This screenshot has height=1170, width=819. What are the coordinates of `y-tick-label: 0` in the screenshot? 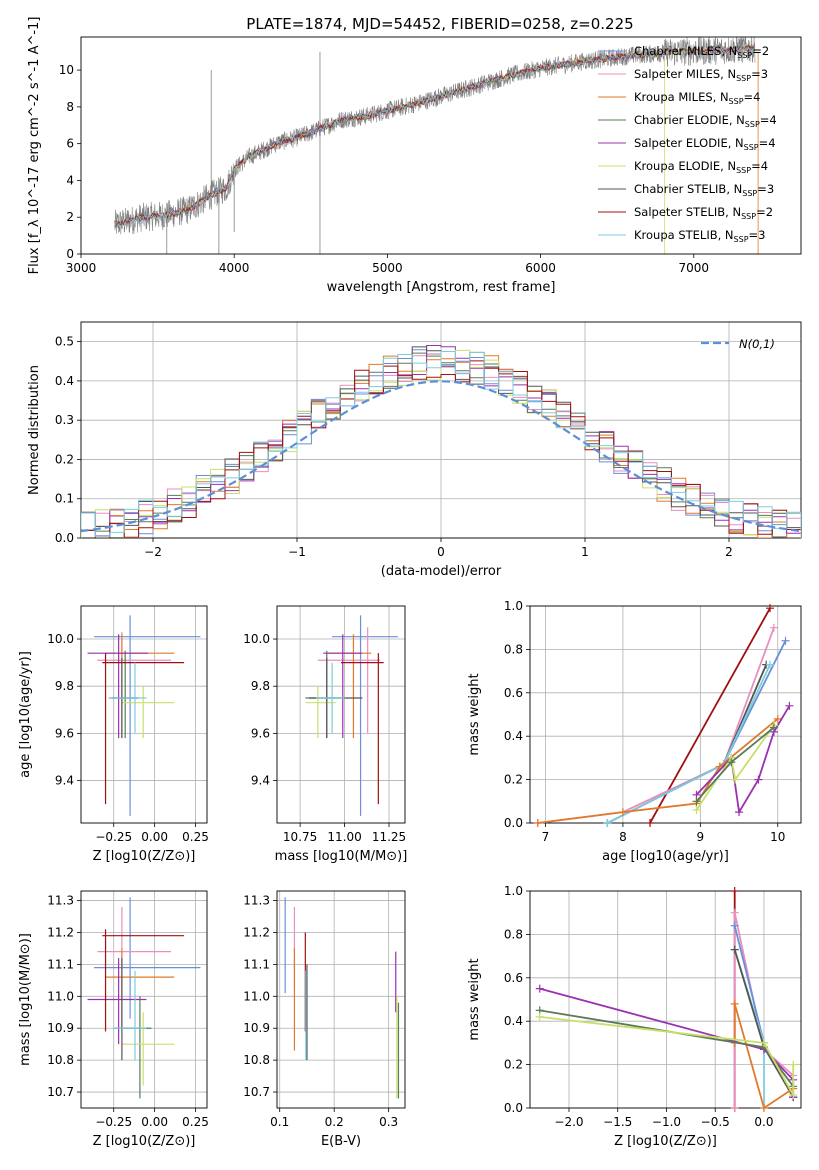 It's located at (70, 254).